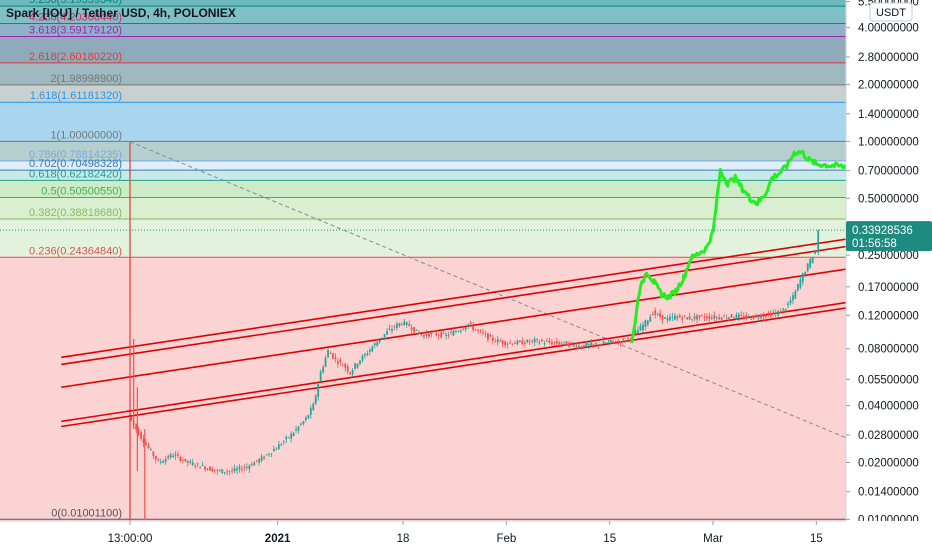  What do you see at coordinates (130, 539) in the screenshot?
I see `time-tick-label: 13:00:00` at bounding box center [130, 539].